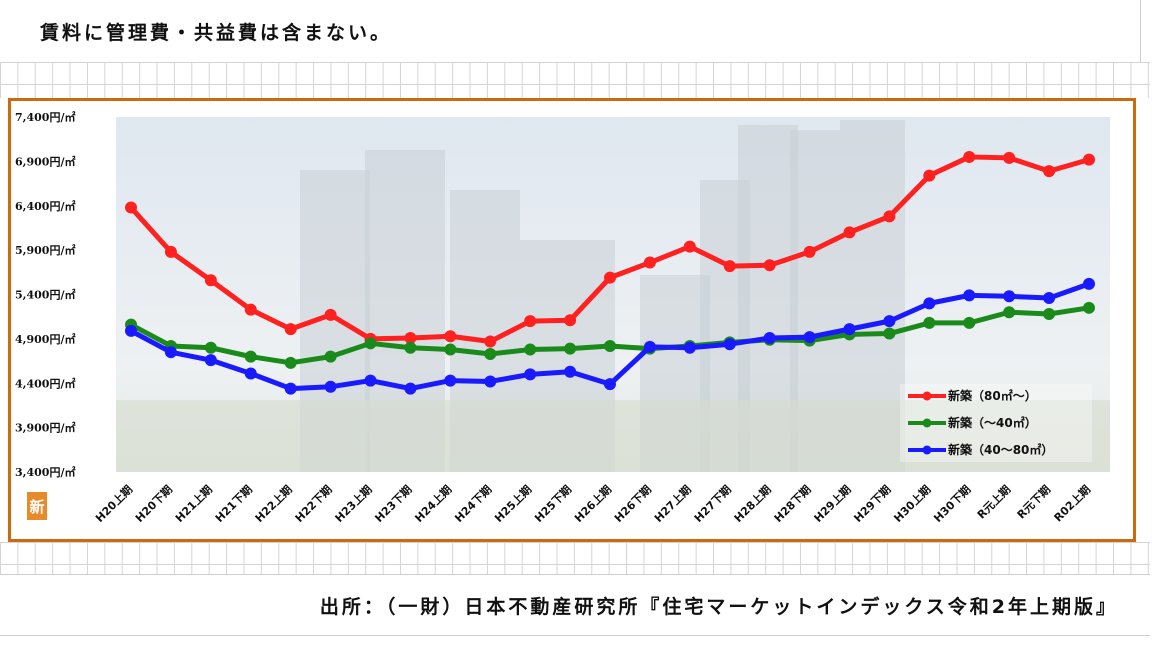 This screenshot has width=1152, height=648. I want to click on x-tick-label: H25上期, so click(512, 503).